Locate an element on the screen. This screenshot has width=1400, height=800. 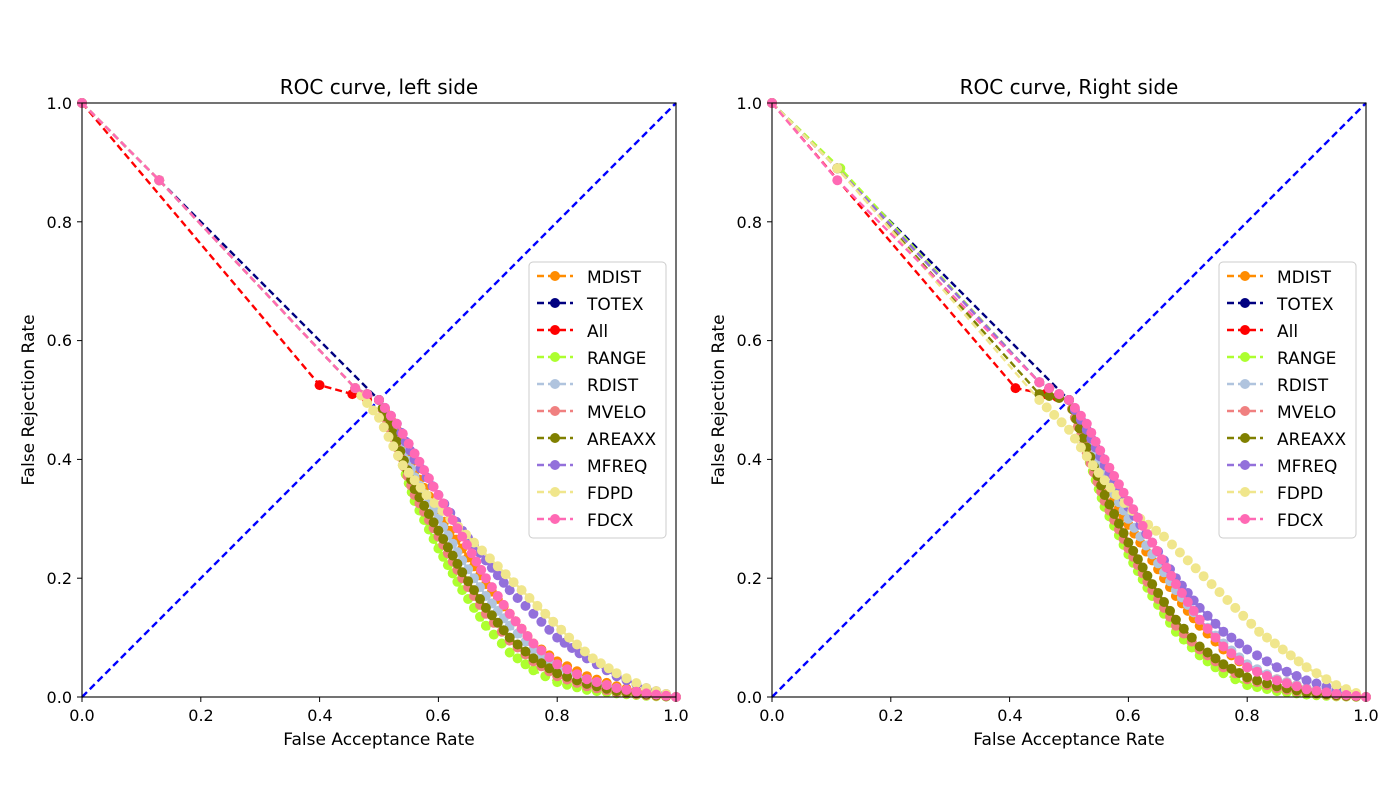
legend-label: TOTEX is located at coordinates (615, 305).